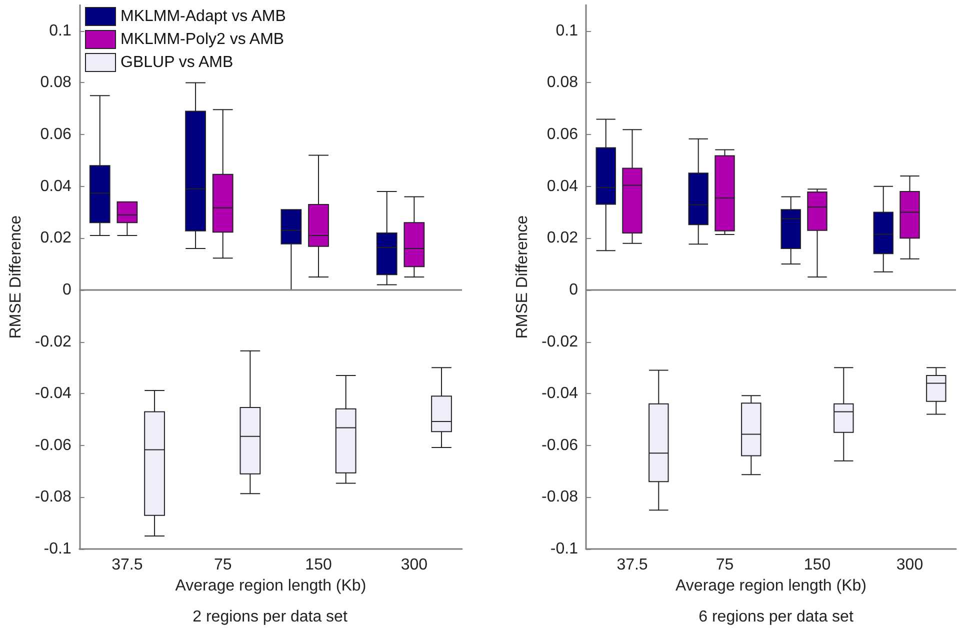 This screenshot has height=630, width=959. What do you see at coordinates (203, 16) in the screenshot?
I see `legend-label: MKLMM-Adapt vs AMB` at bounding box center [203, 16].